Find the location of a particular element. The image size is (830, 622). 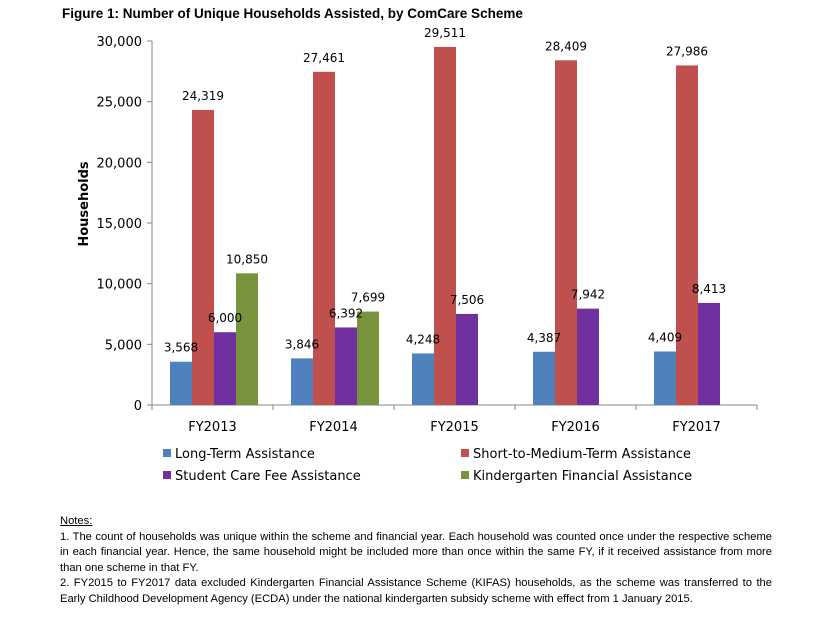

y-axis-label: Households is located at coordinates (84, 204).